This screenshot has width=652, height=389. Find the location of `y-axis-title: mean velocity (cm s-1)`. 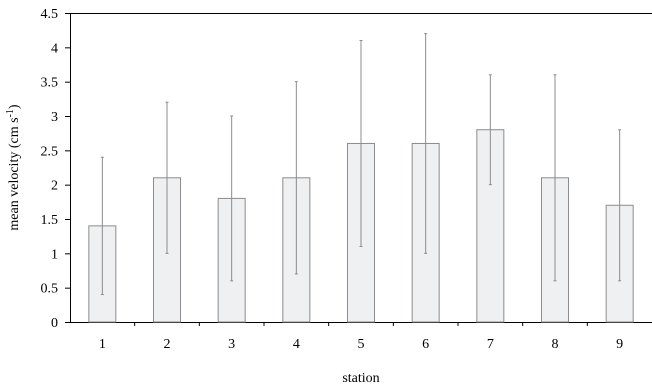

y-axis-title: mean velocity (cm s-1) is located at coordinates (14, 167).